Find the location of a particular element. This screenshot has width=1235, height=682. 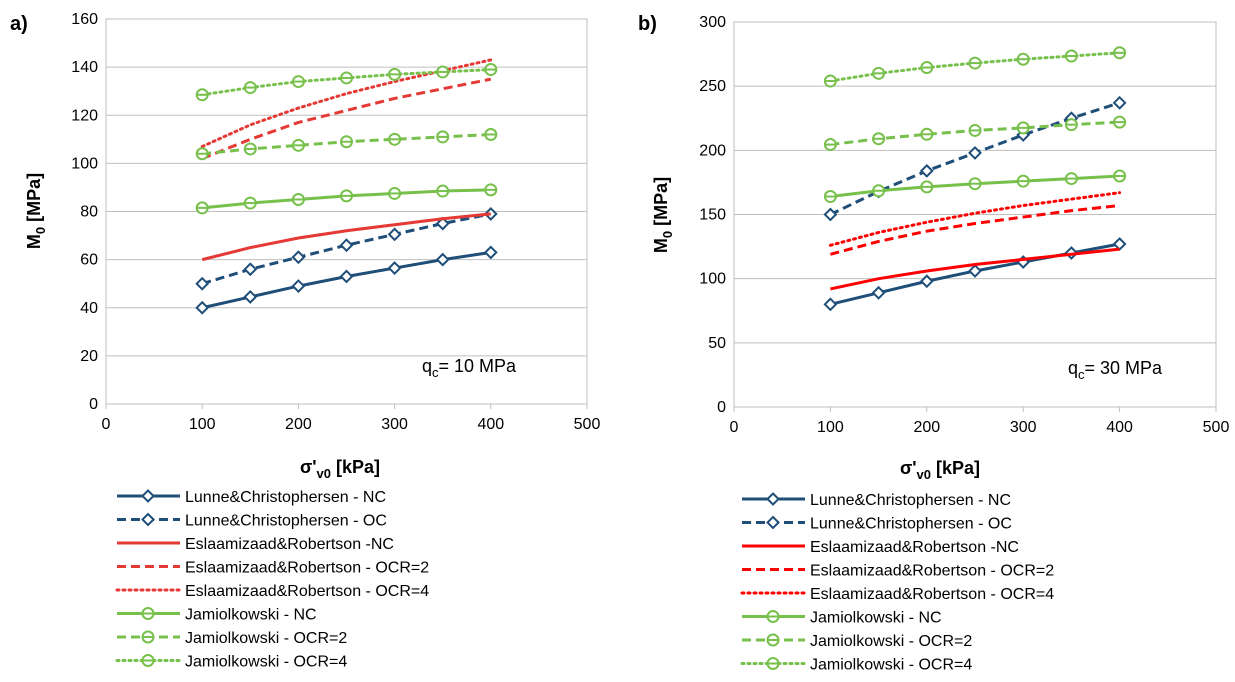

x-tick-label: 500 is located at coordinates (587, 424).